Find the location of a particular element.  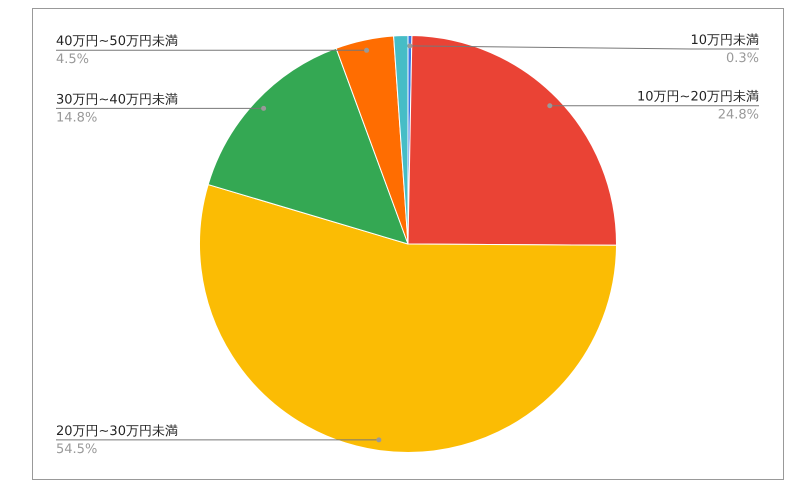

data-label: 0.3% is located at coordinates (742, 58).